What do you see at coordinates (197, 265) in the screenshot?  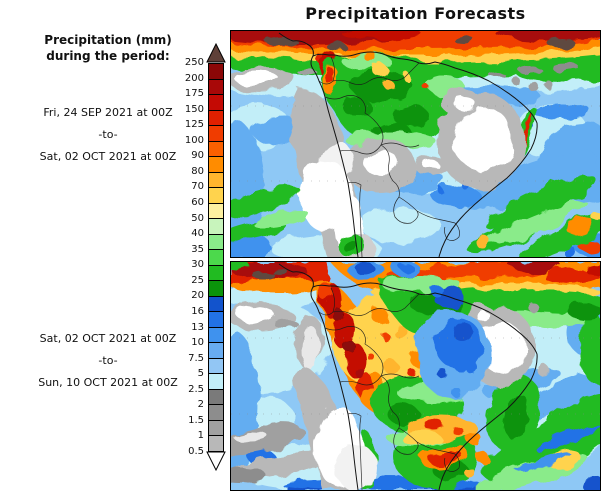 I see `colorbar-tick-label: 30` at bounding box center [197, 265].